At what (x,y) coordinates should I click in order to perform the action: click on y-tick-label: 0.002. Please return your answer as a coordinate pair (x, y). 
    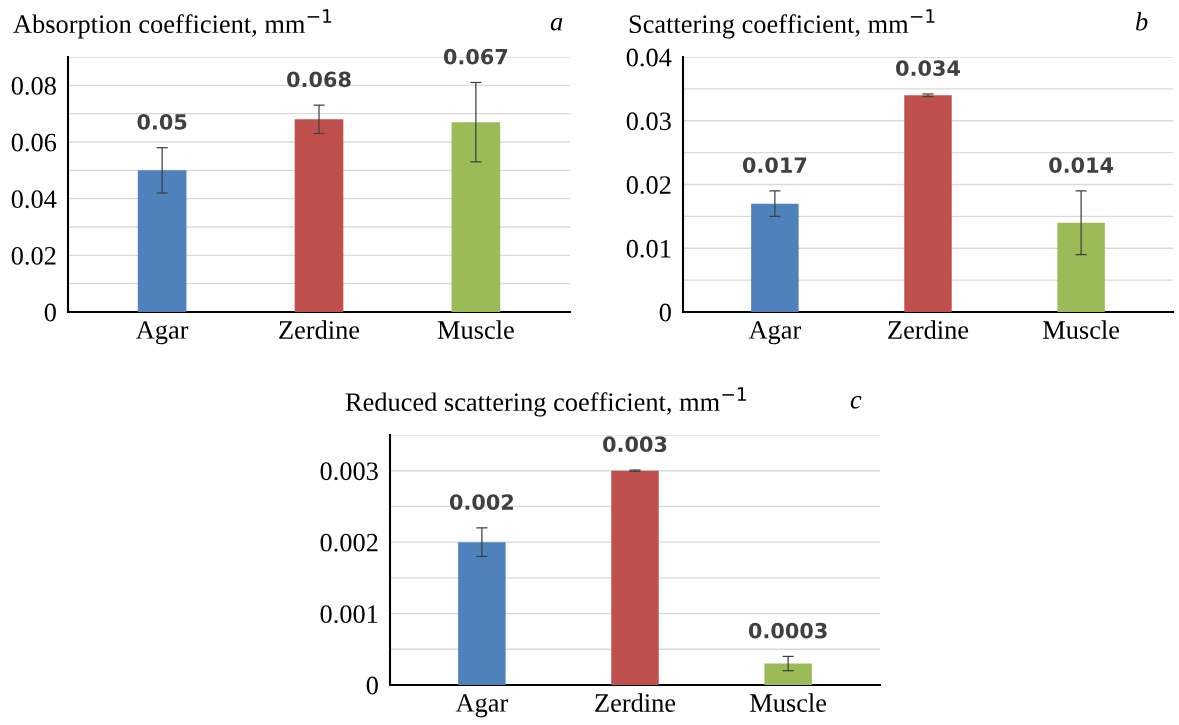
    Looking at the image, I should click on (349, 542).